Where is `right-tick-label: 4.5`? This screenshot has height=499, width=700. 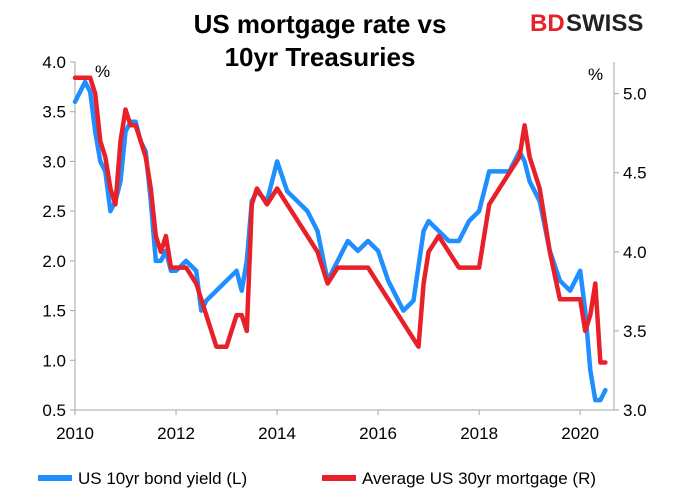 right-tick-label: 4.5 is located at coordinates (635, 173).